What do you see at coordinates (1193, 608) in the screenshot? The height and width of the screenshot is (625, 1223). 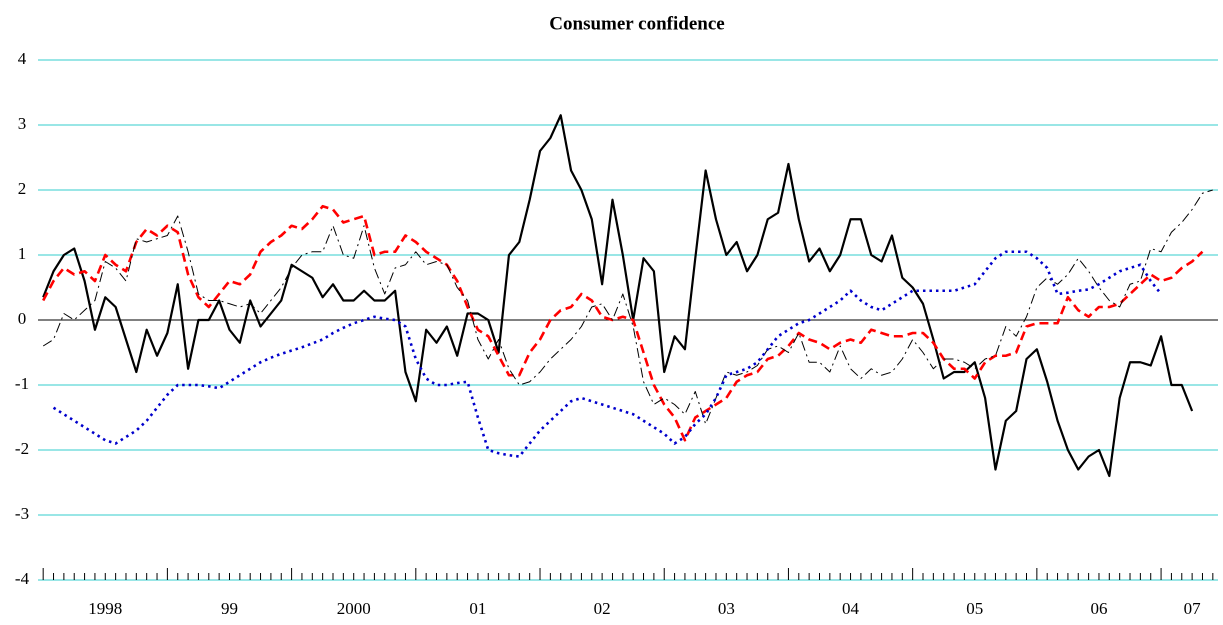 I see `x-tick-label: 07` at bounding box center [1193, 608].